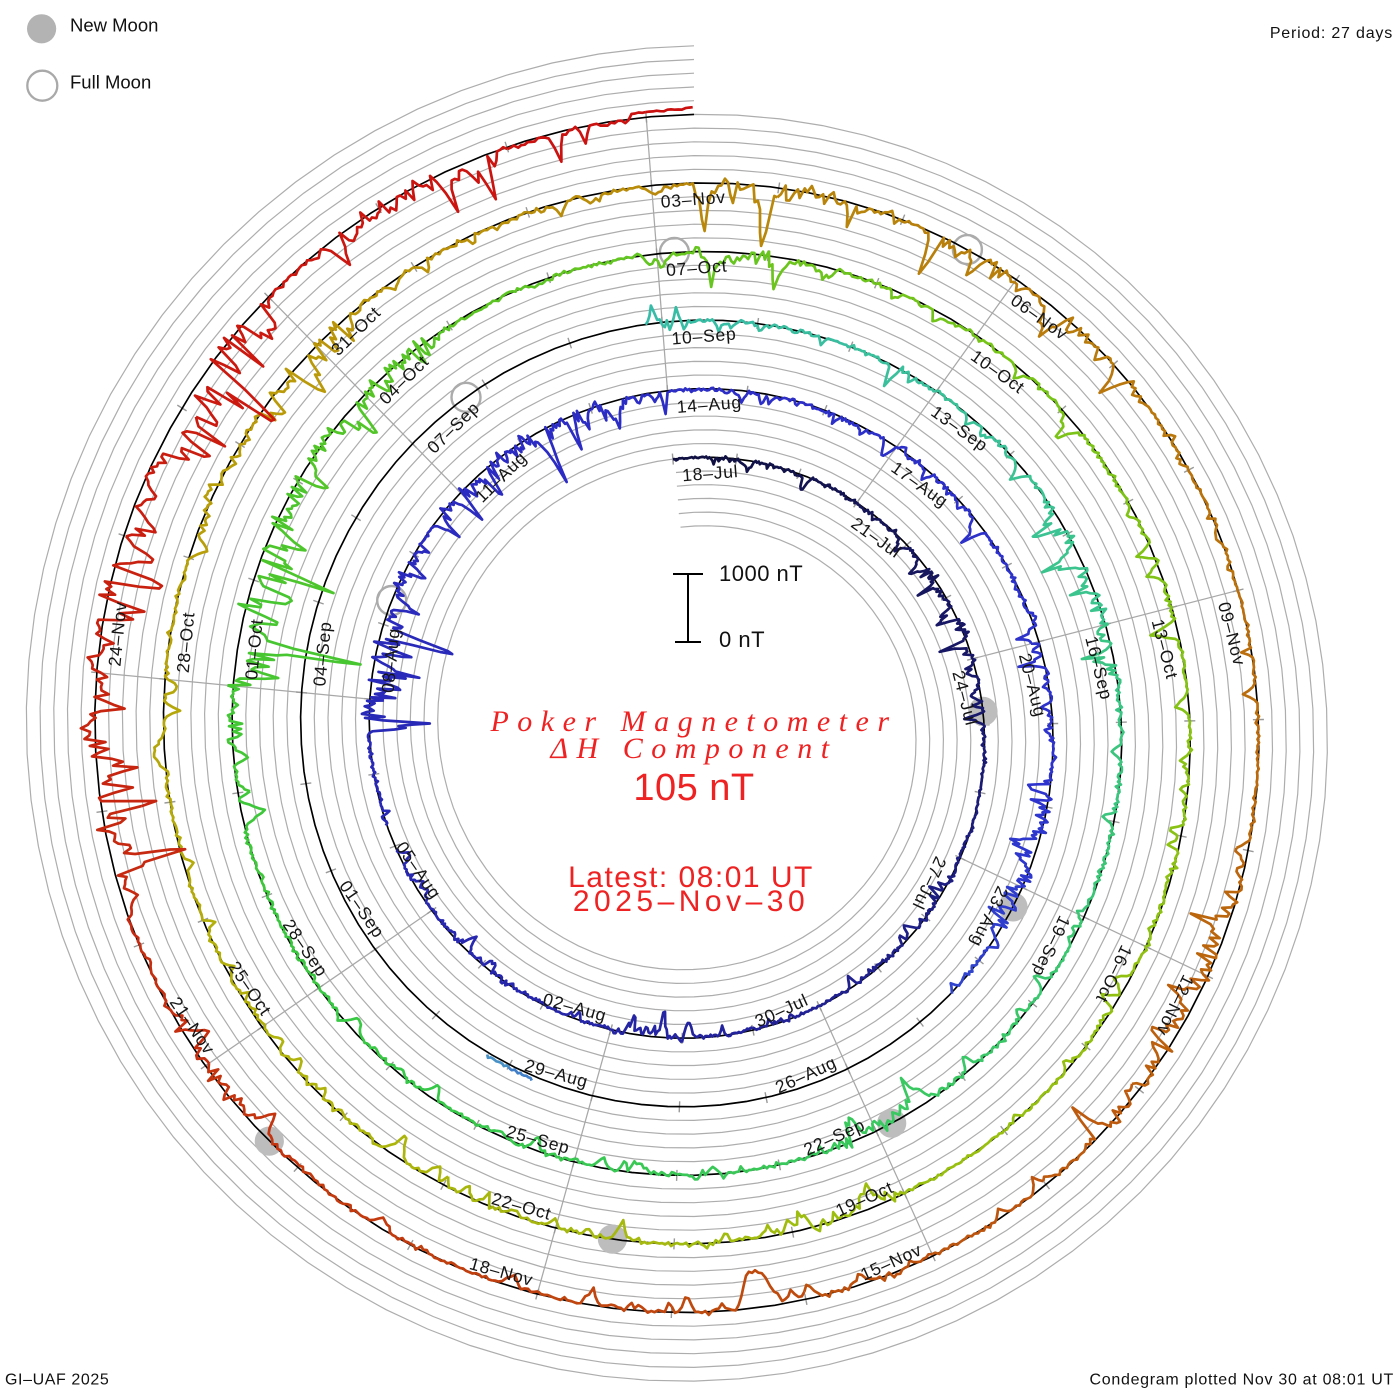  Describe the element at coordinates (696, 267) in the screenshot. I see `svg-text: 07–Oct` at that location.